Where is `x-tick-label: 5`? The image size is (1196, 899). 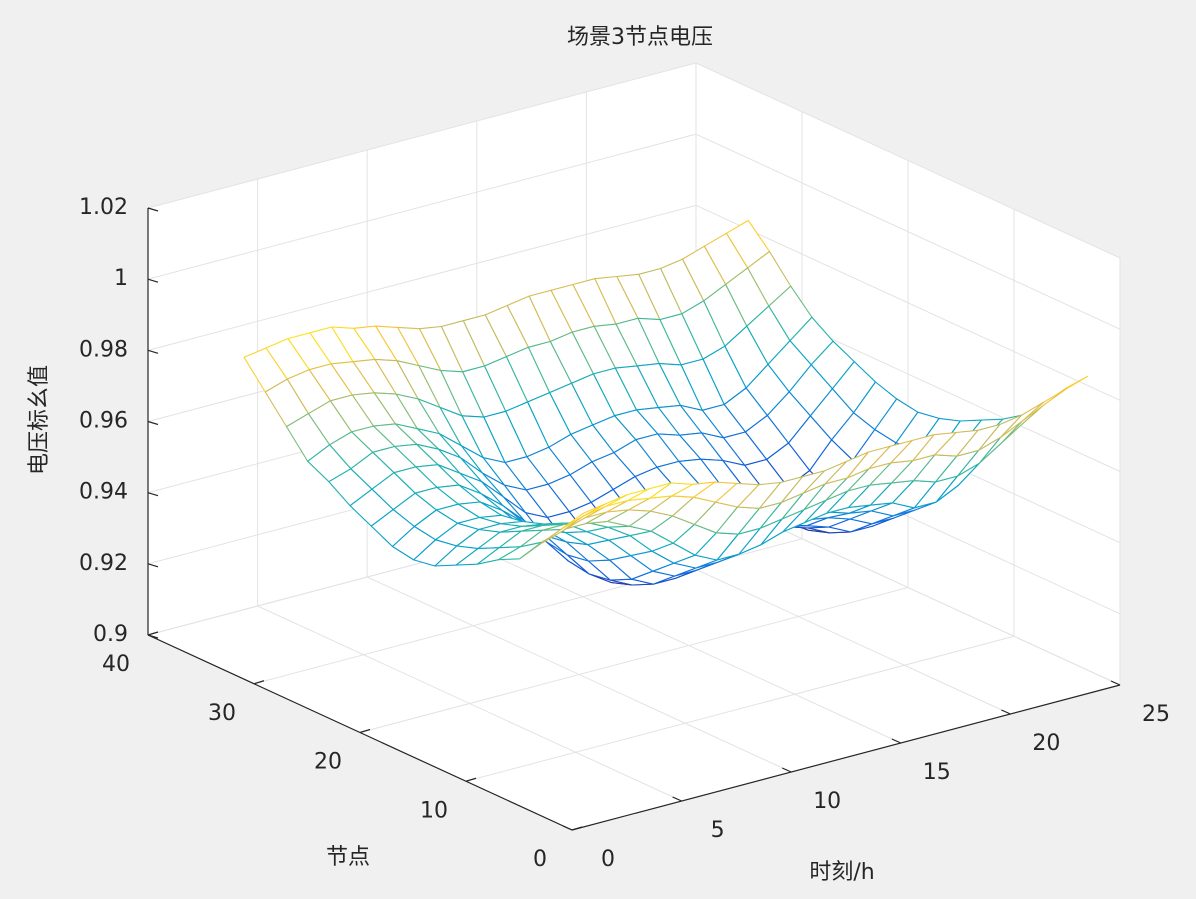
x-tick-label: 5 is located at coordinates (718, 830).